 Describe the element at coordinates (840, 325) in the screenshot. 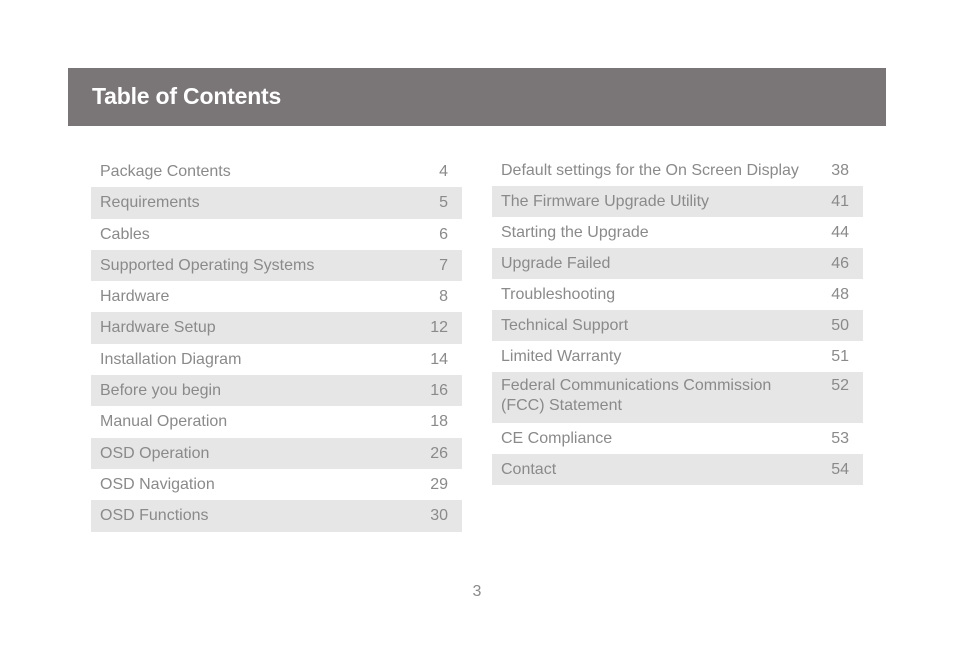

I see `toc-entry-page: 50` at that location.